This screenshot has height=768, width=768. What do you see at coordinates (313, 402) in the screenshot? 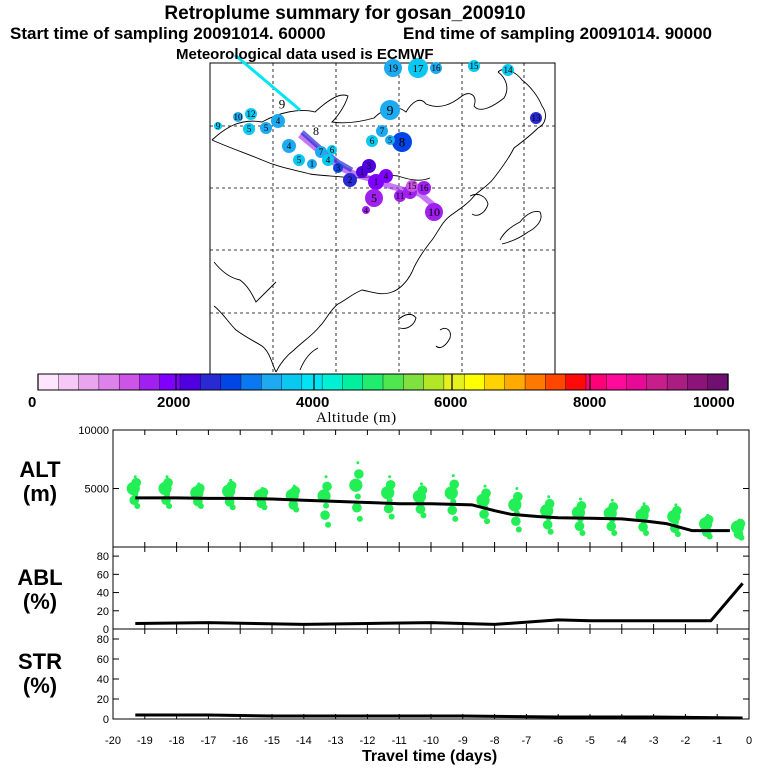
I see `colorbar-tick-label: 4000` at bounding box center [313, 402].